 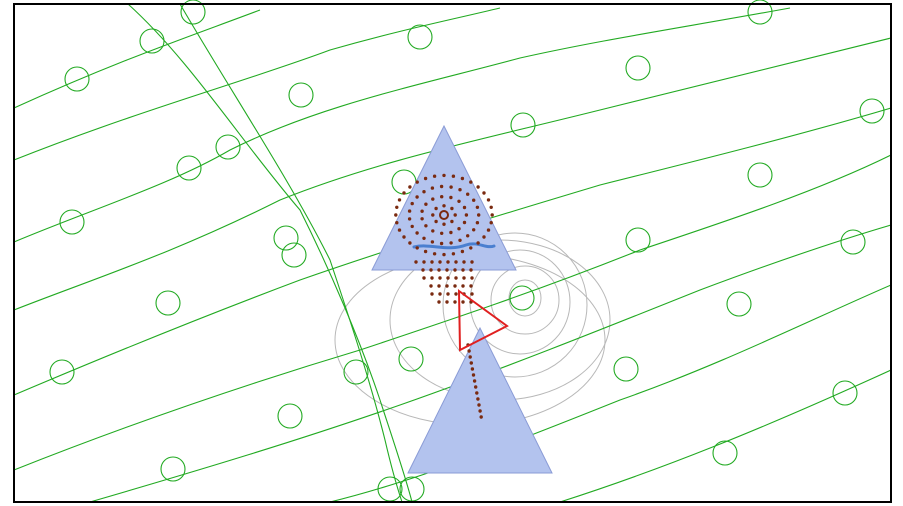 What do you see at coordinates (444, 215) in the screenshot?
I see `sample-origin-ring` at bounding box center [444, 215].